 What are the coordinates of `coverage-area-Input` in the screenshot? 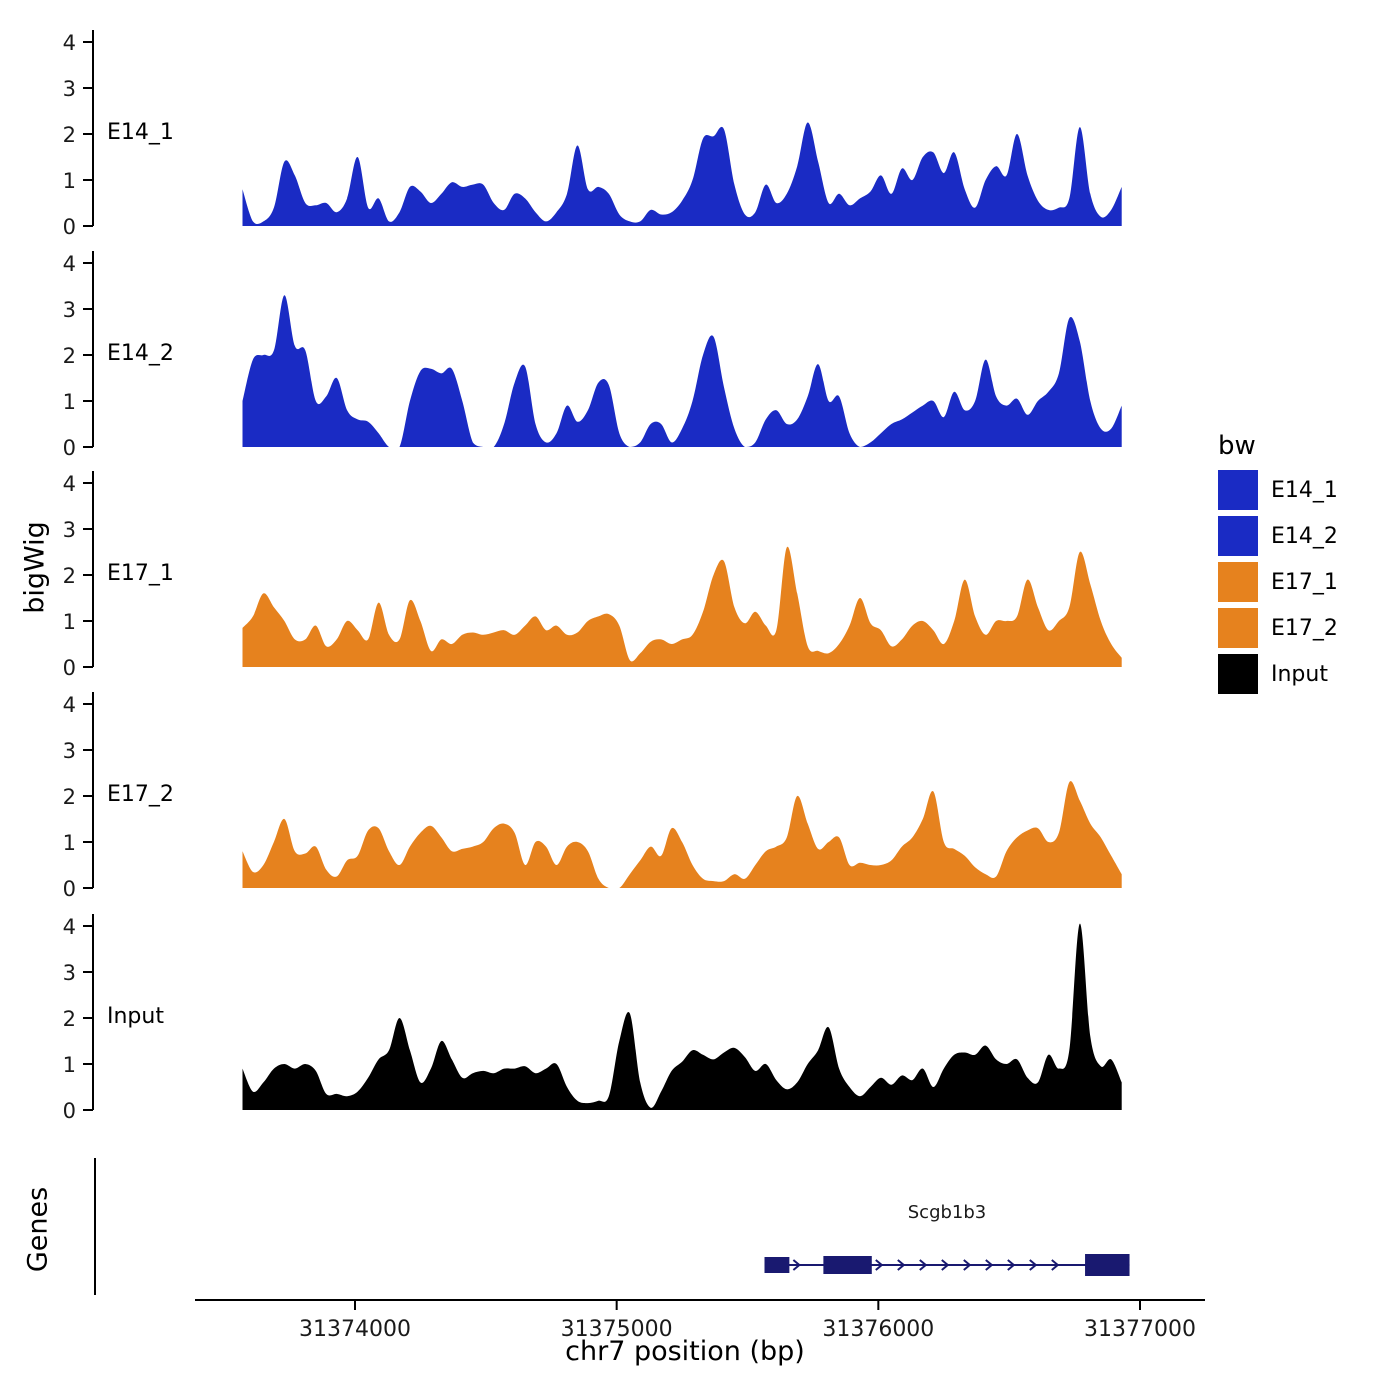 It's located at (682, 1016).